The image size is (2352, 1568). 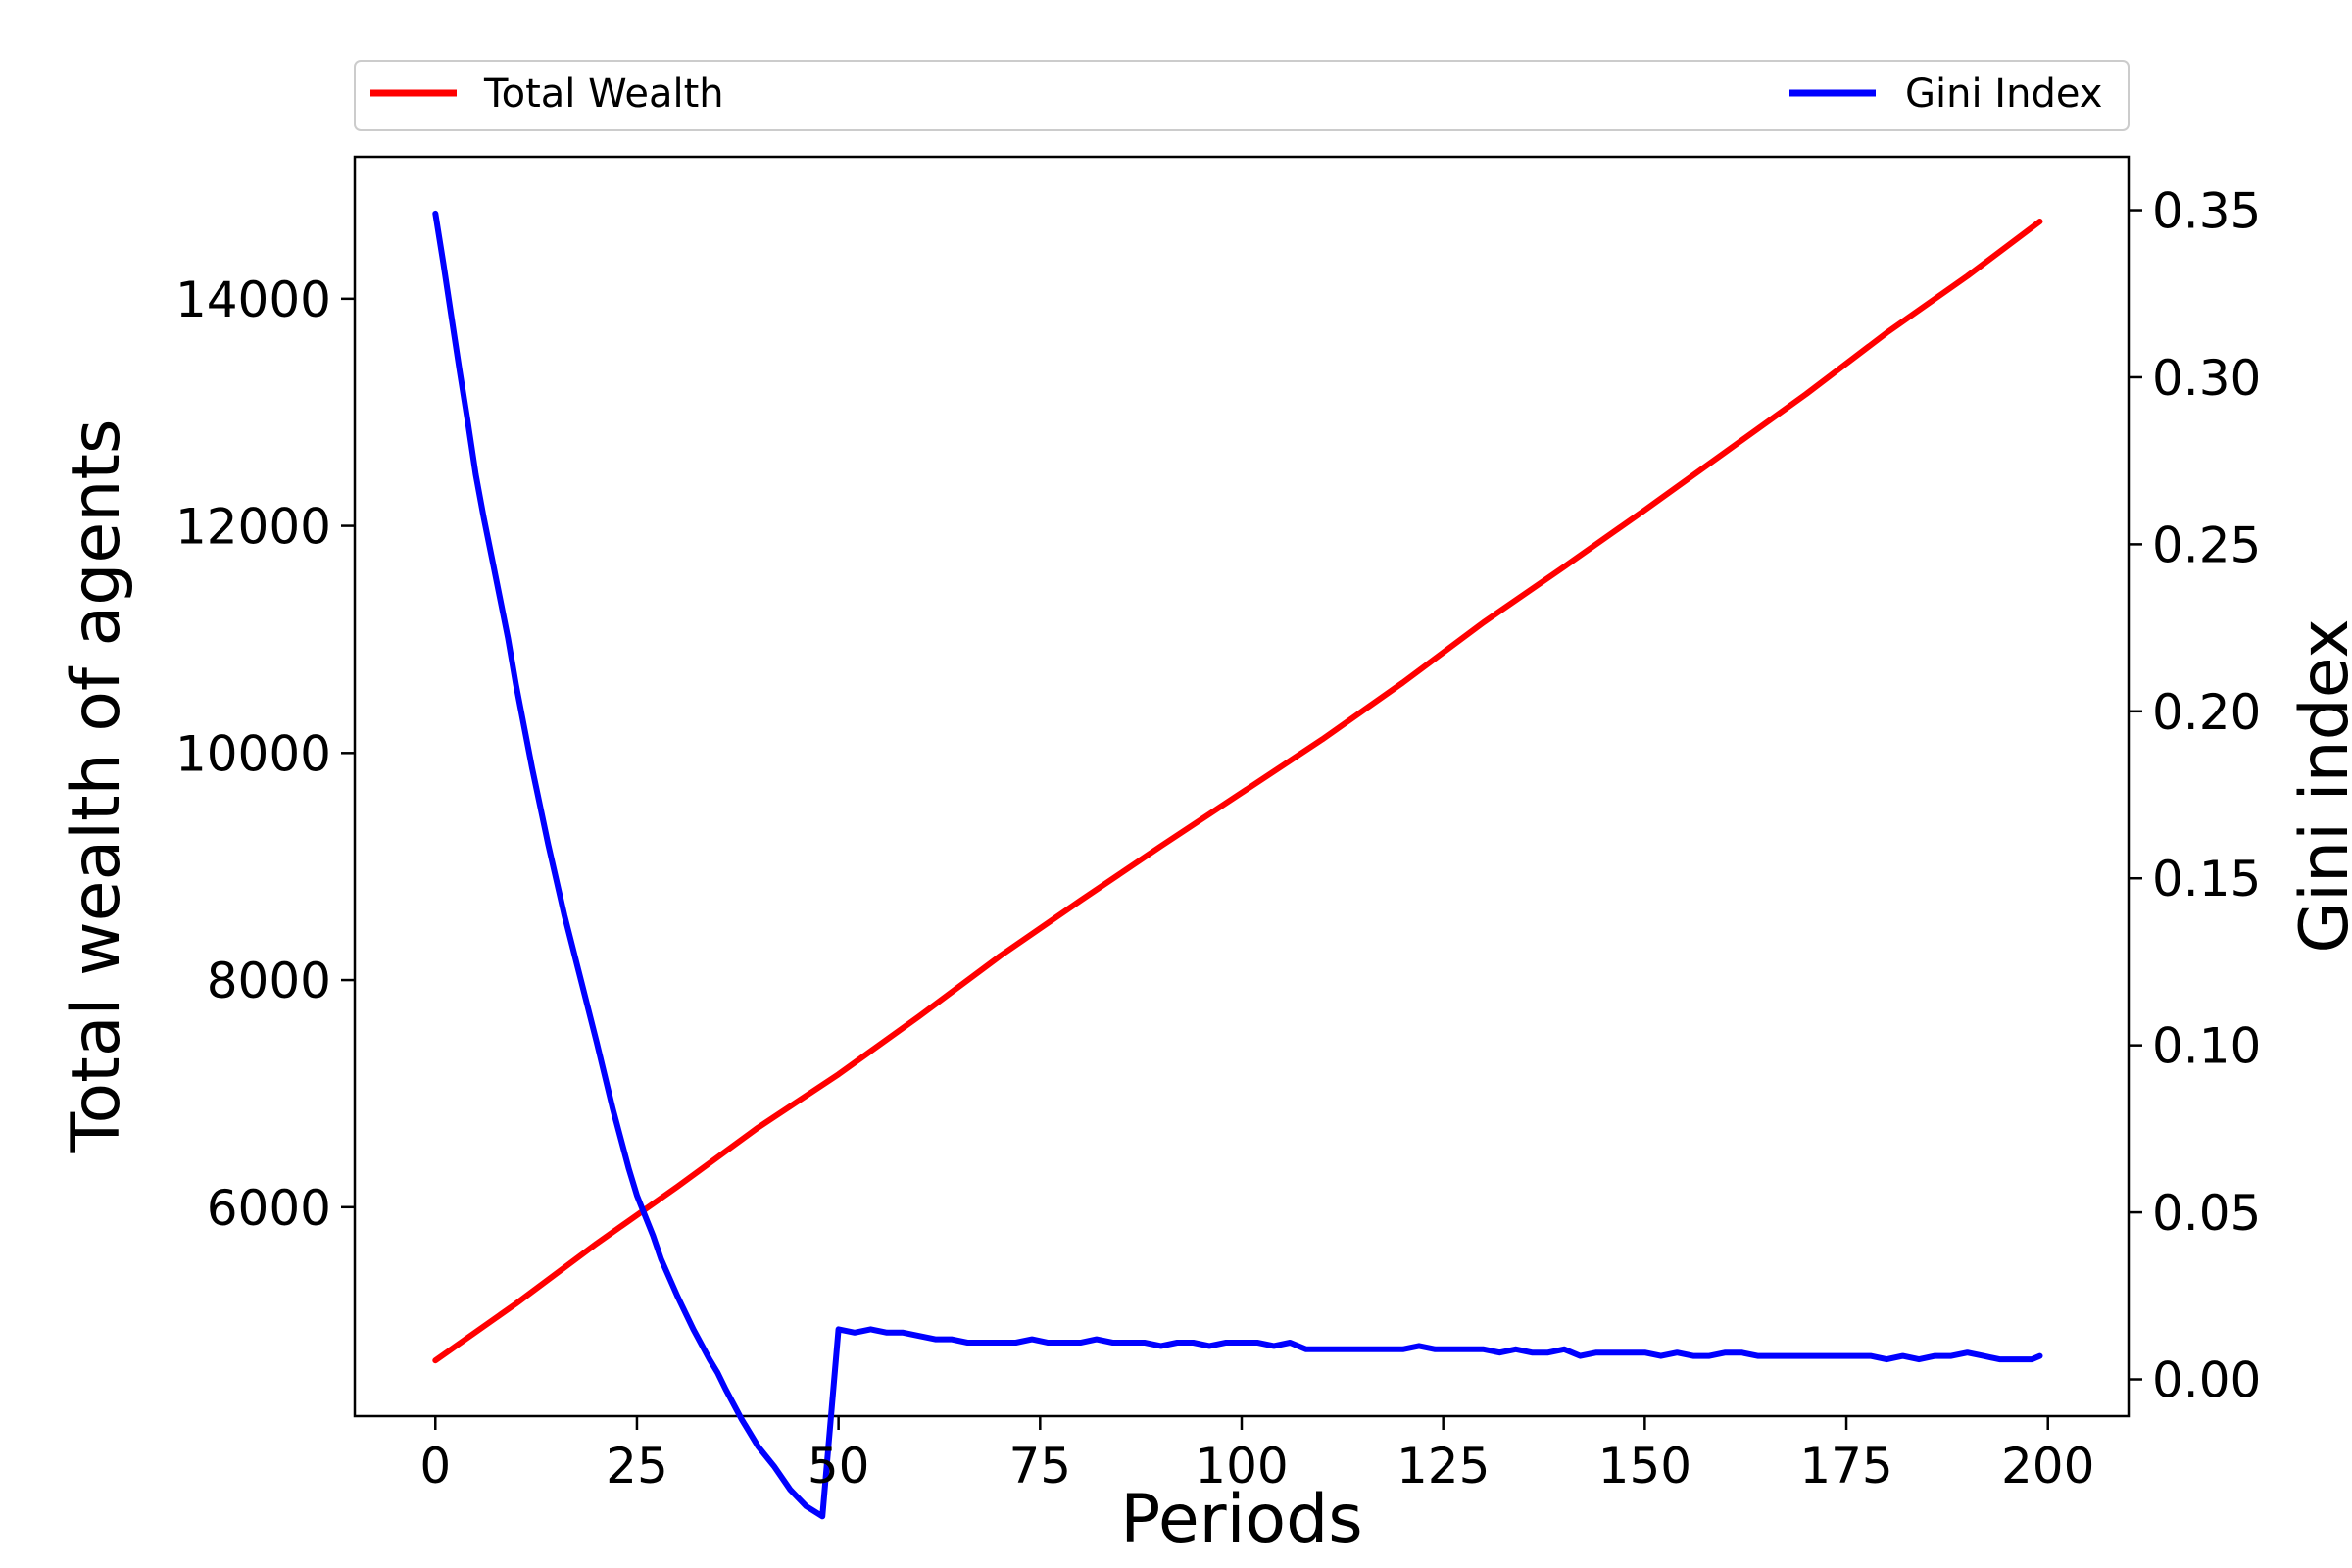 What do you see at coordinates (1644, 1466) in the screenshot?
I see `x-tick-label: 150` at bounding box center [1644, 1466].